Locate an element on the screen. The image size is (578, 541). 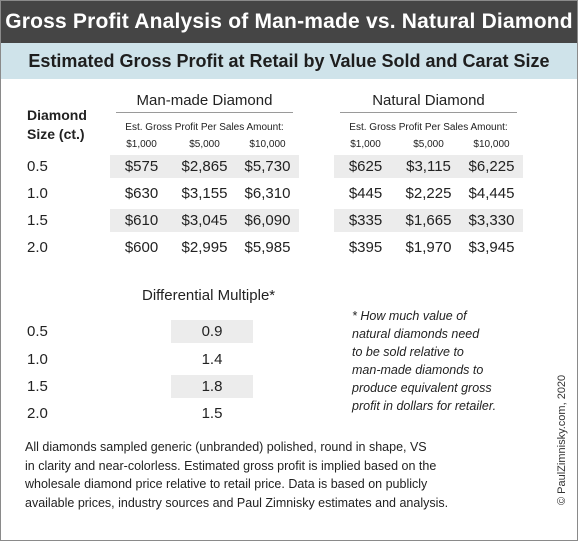
profit-value: $395 is located at coordinates (365, 247).